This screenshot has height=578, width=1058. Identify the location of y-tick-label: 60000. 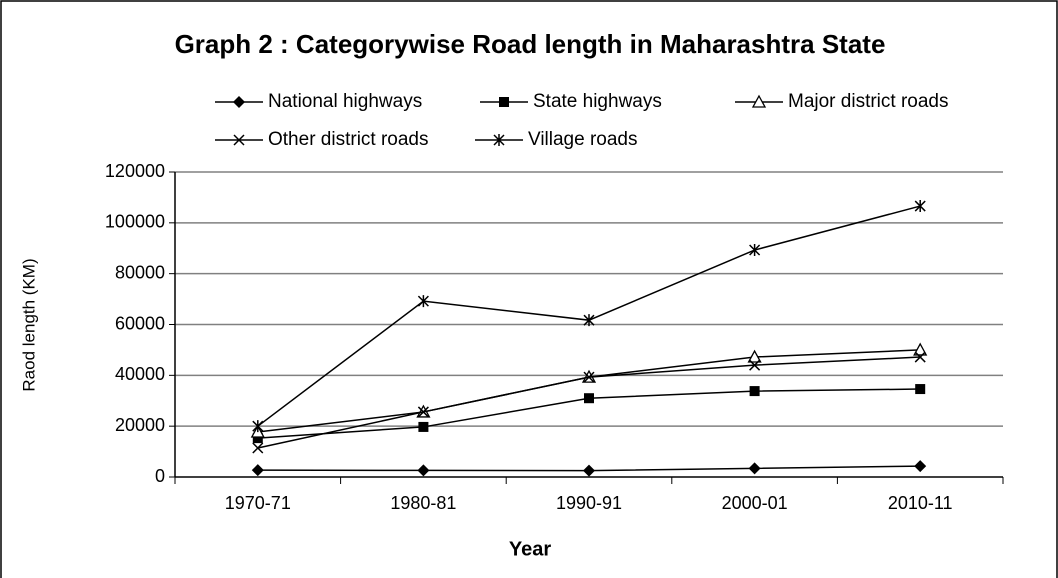
(140, 323).